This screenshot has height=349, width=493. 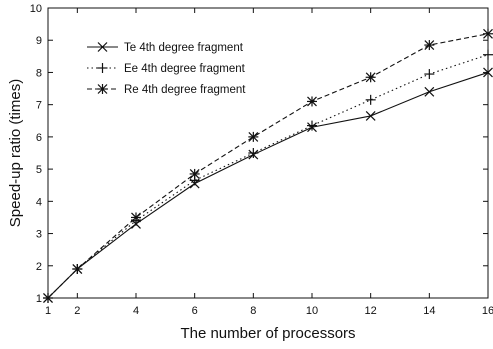 What do you see at coordinates (102, 47) in the screenshot?
I see `legend-marker-te` at bounding box center [102, 47].